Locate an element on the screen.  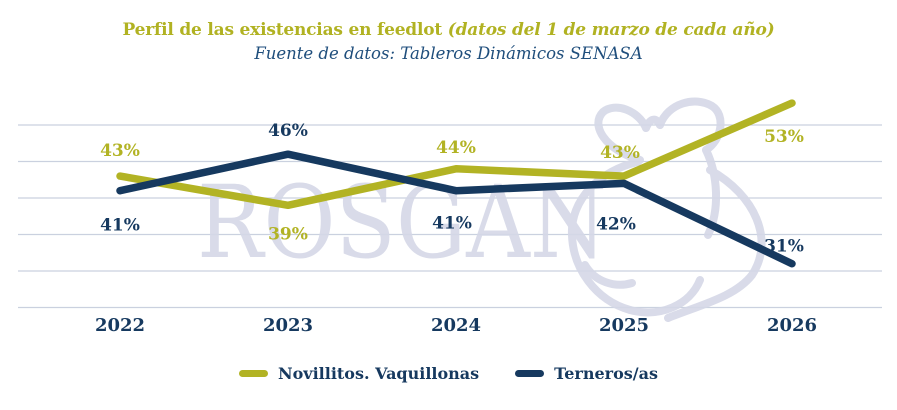
data-label: 42% is located at coordinates (616, 224).